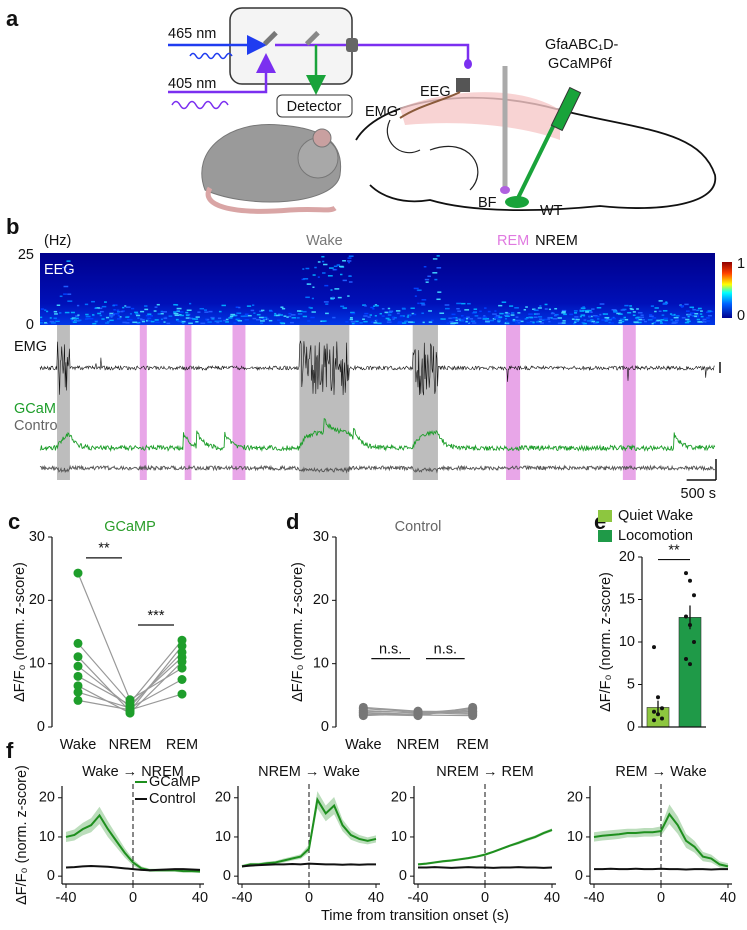 Image resolution: width=747 pixels, height=930 pixels. I want to click on error-band, so click(485, 847).